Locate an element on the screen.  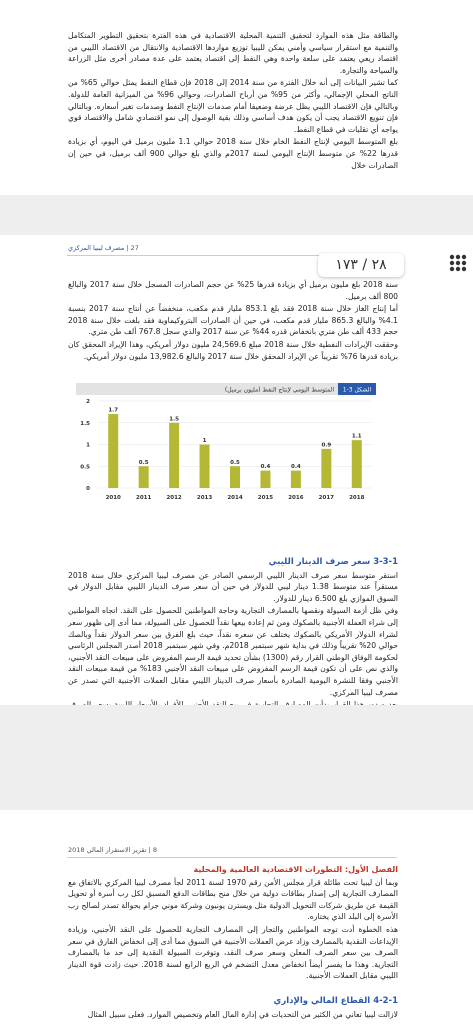
section-title: 4-2-1 القطاع المالي والإداري is located at coordinates (335, 1000).